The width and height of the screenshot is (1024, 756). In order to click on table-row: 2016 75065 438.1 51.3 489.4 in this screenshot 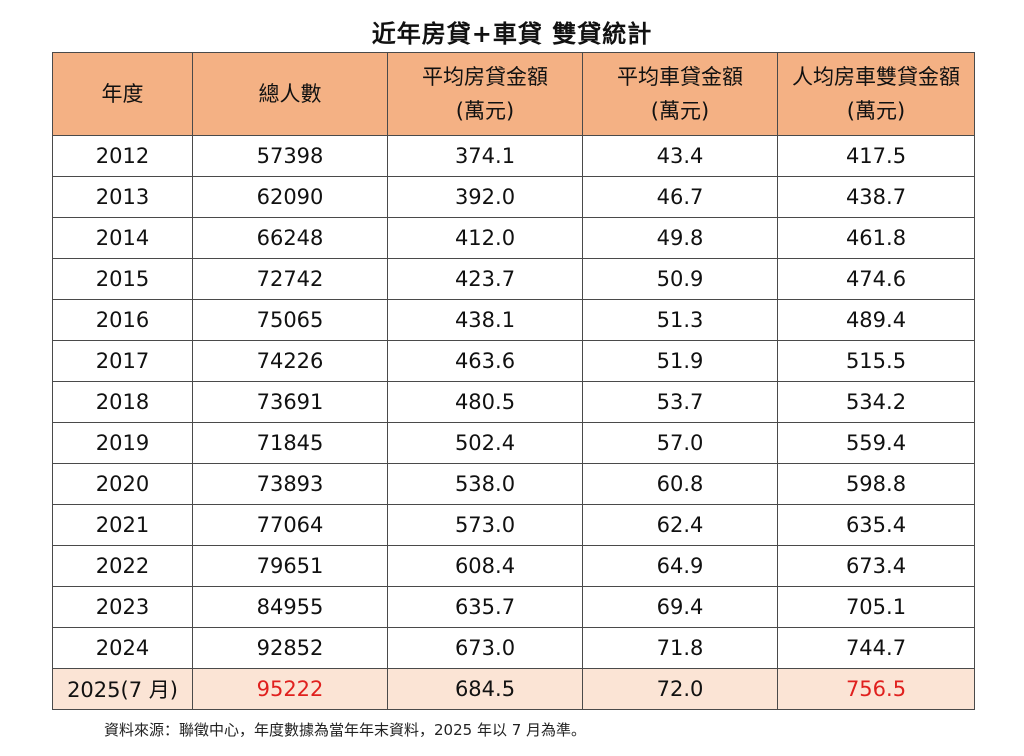, I will do `click(513, 320)`.